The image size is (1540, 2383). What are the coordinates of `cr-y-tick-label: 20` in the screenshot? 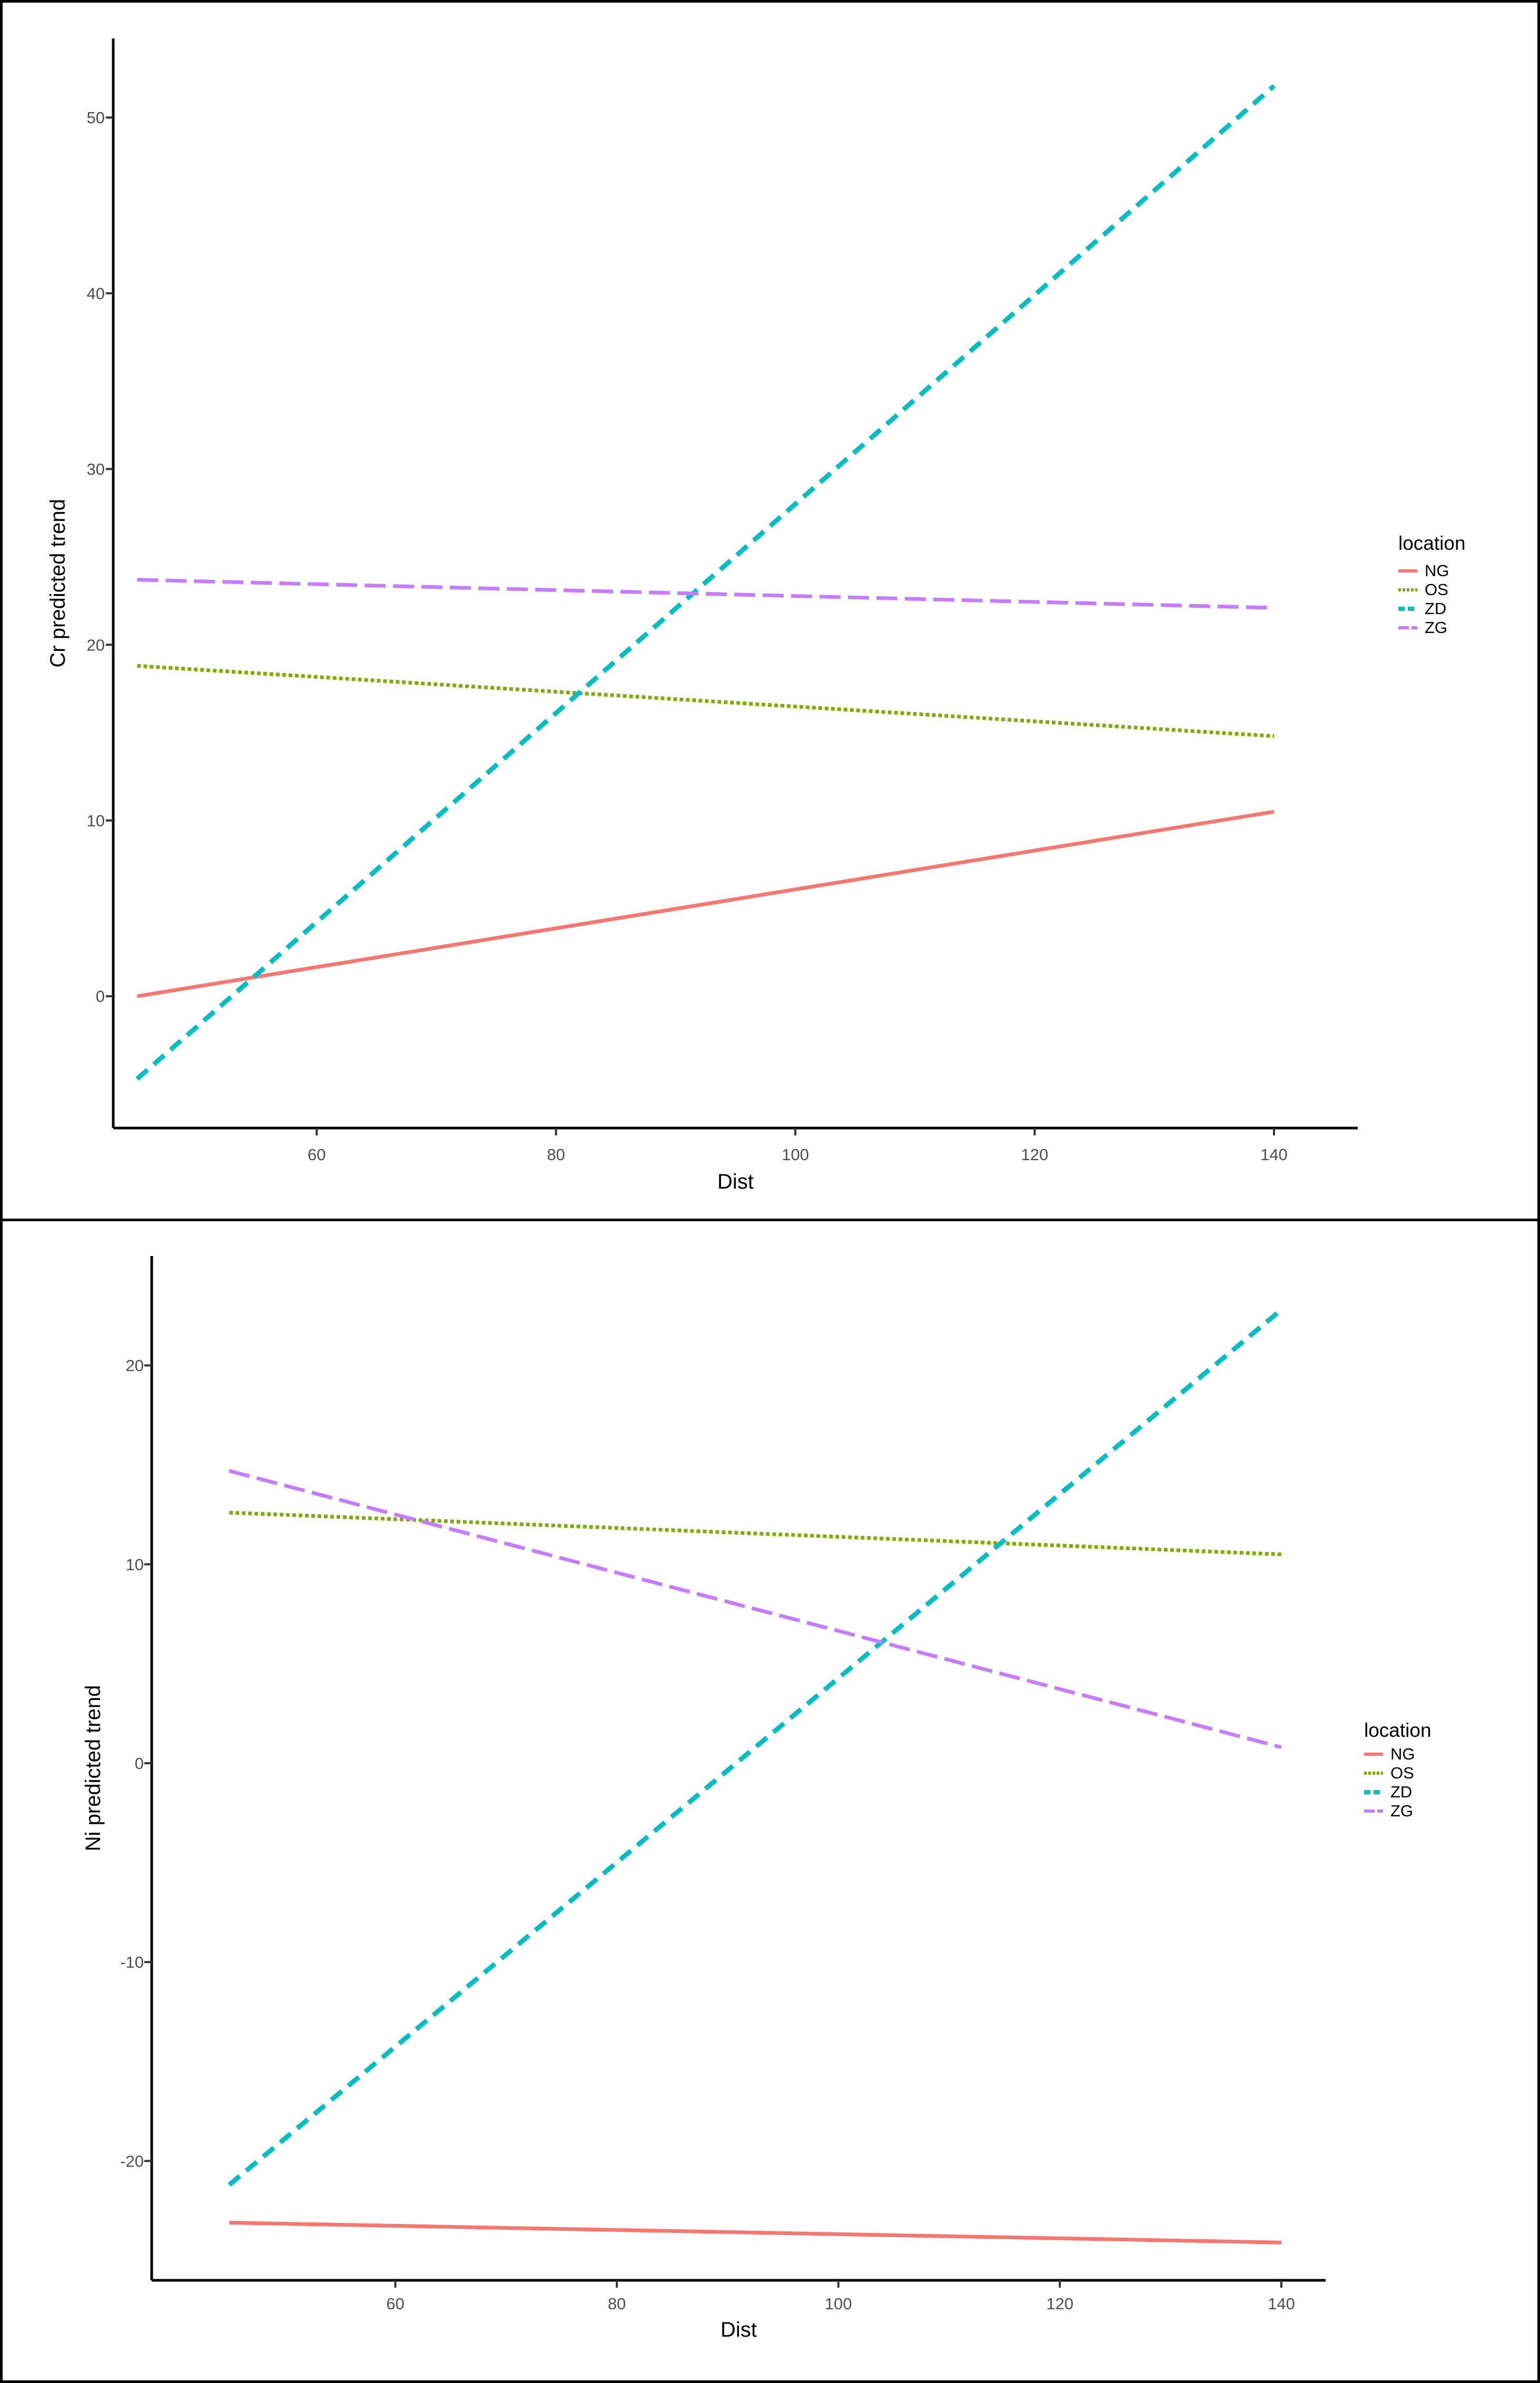 It's located at (96, 645).